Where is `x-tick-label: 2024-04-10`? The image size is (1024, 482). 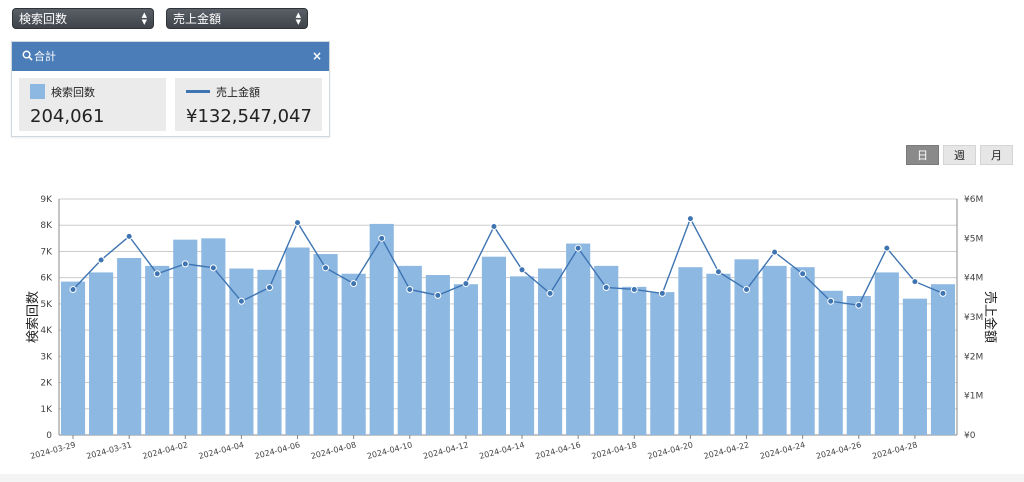 x-tick-label: 2024-04-10 is located at coordinates (389, 450).